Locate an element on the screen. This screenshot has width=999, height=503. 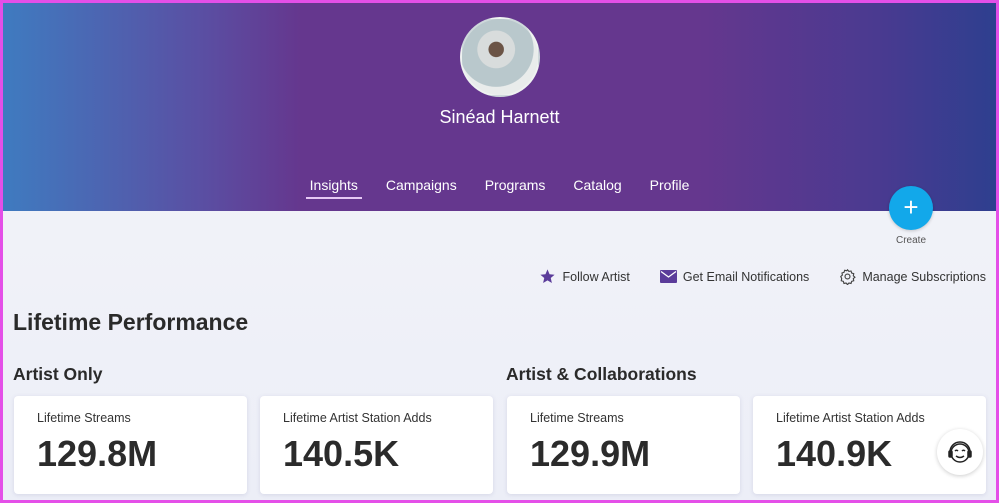
email-notifications-button: Get Email Notifications is located at coordinates (734, 276).